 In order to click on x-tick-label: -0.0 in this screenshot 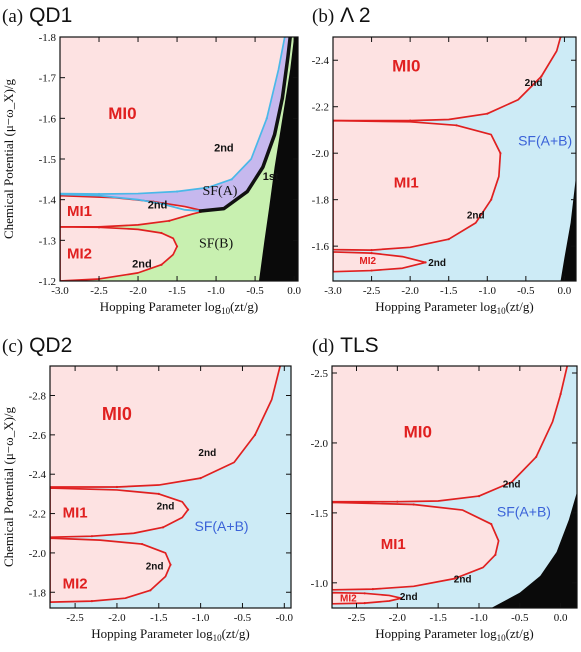, I will do `click(285, 618)`.